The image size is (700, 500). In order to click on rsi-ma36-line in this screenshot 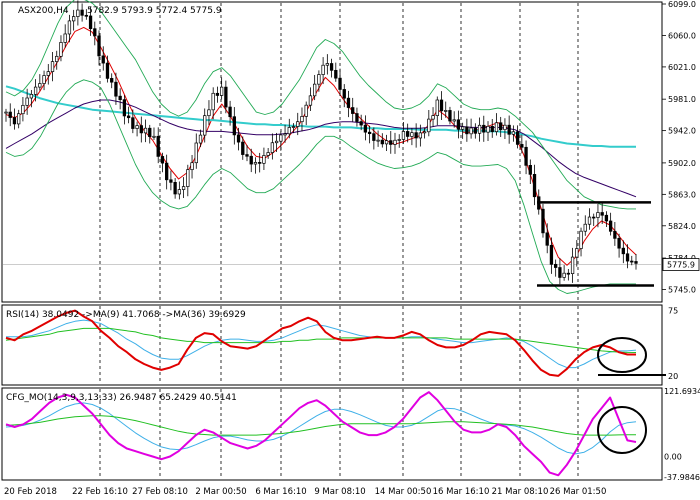, I will do `click(321, 340)`.